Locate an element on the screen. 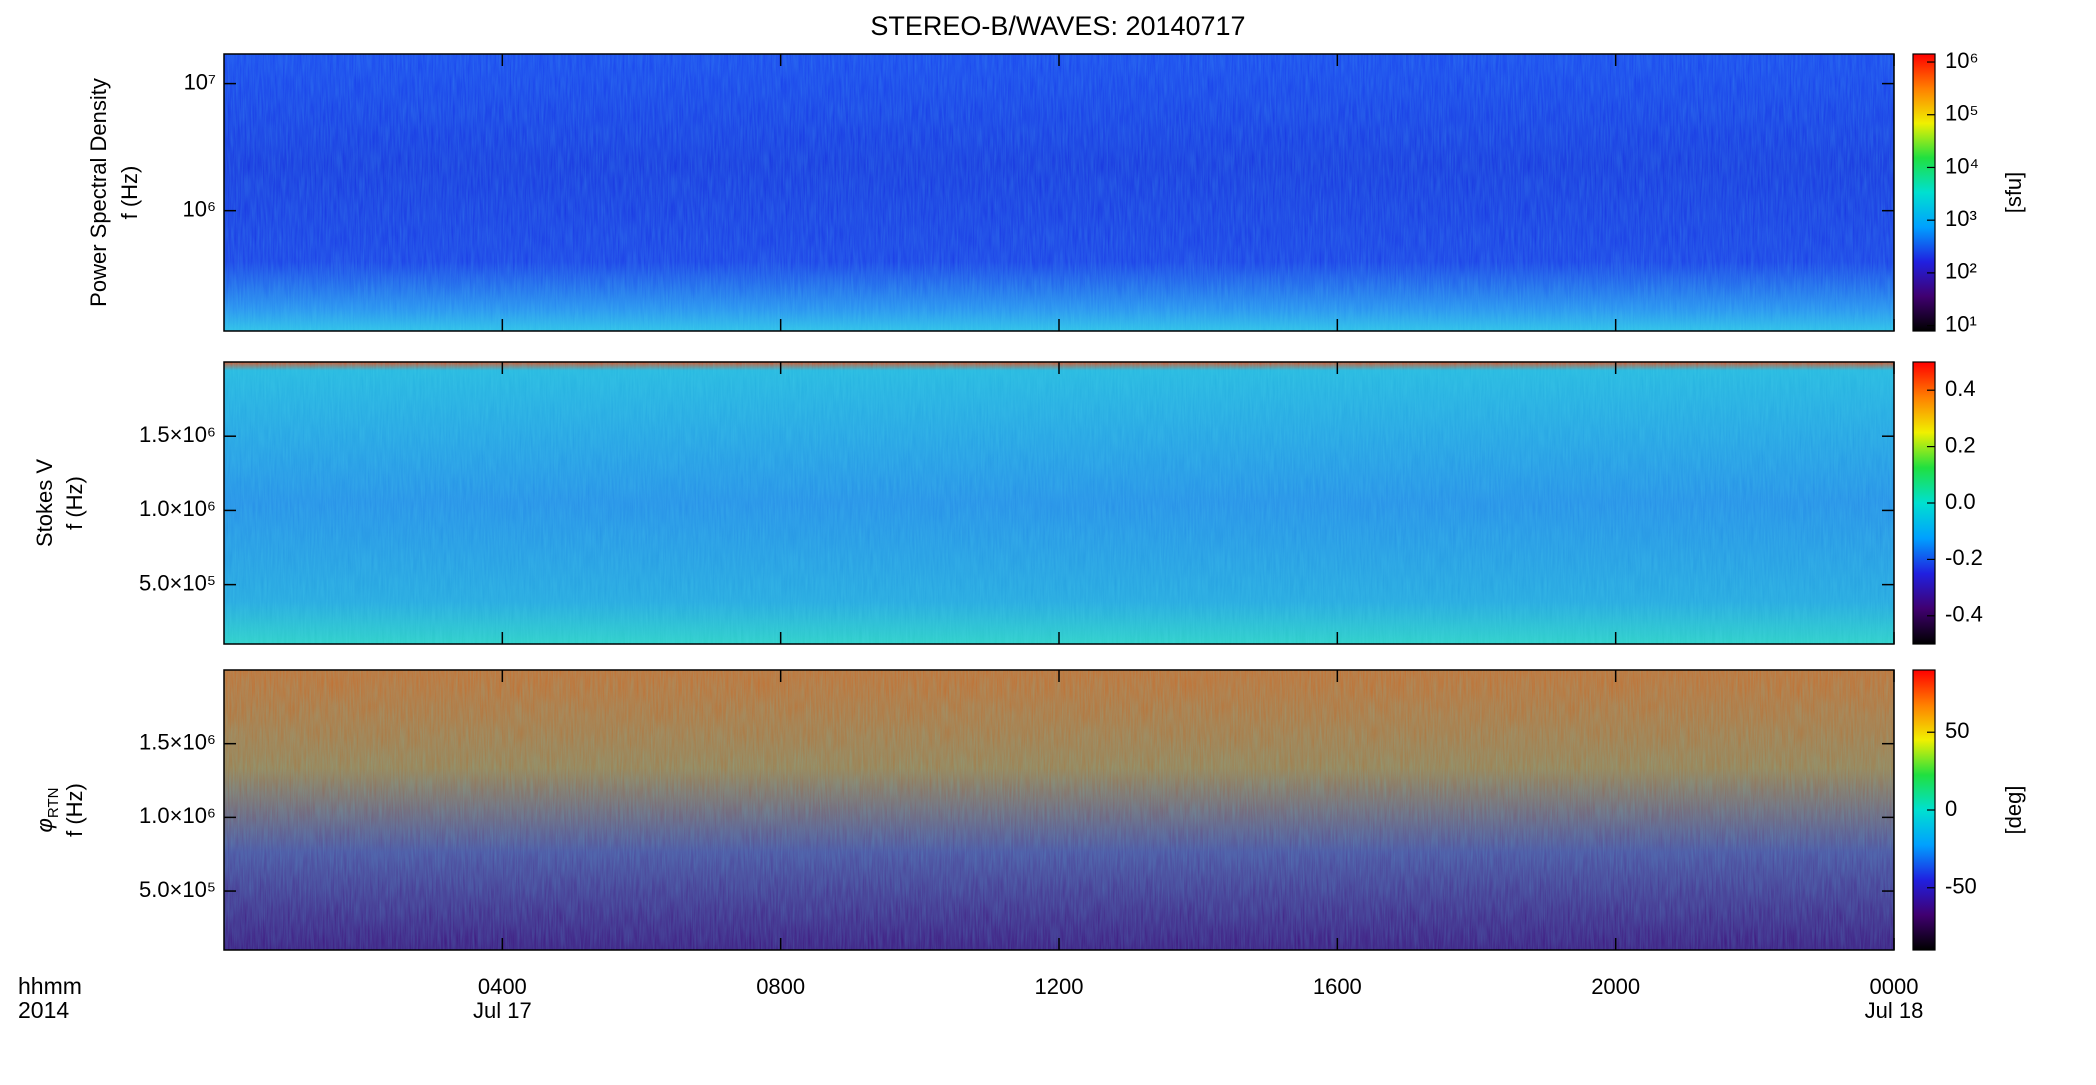 The image size is (2096, 1085). y-tick-label: 10⁷ is located at coordinates (200, 81).